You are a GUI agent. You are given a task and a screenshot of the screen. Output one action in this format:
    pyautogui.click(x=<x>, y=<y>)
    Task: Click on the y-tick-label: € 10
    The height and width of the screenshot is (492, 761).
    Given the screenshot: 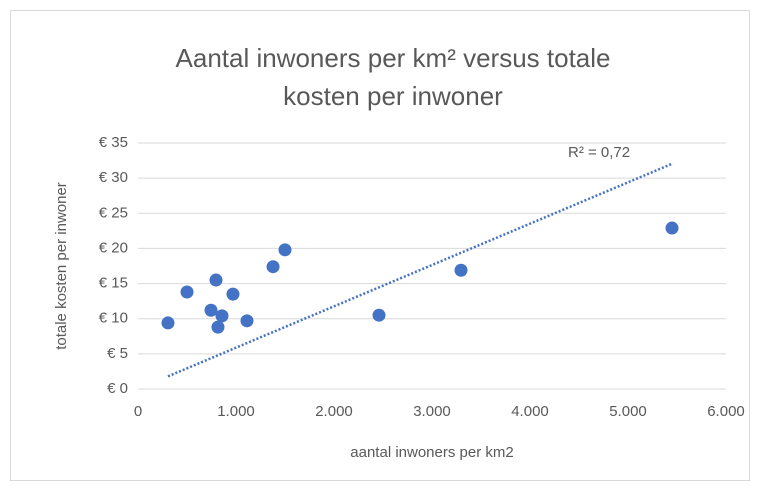 What is the action you would take?
    pyautogui.click(x=113, y=318)
    